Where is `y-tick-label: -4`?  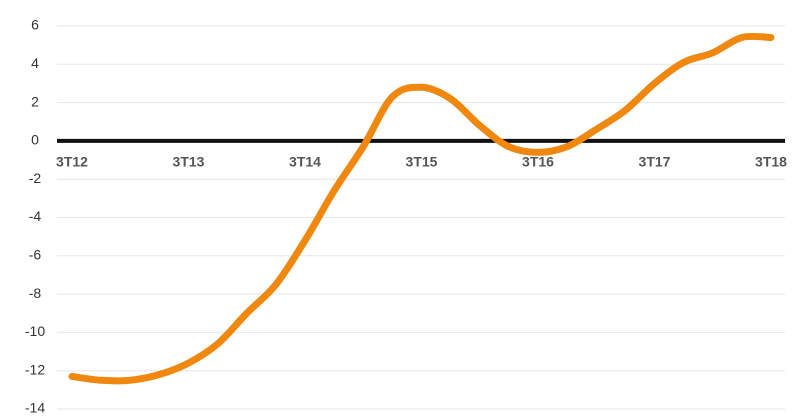 y-tick-label: -4 is located at coordinates (35, 216).